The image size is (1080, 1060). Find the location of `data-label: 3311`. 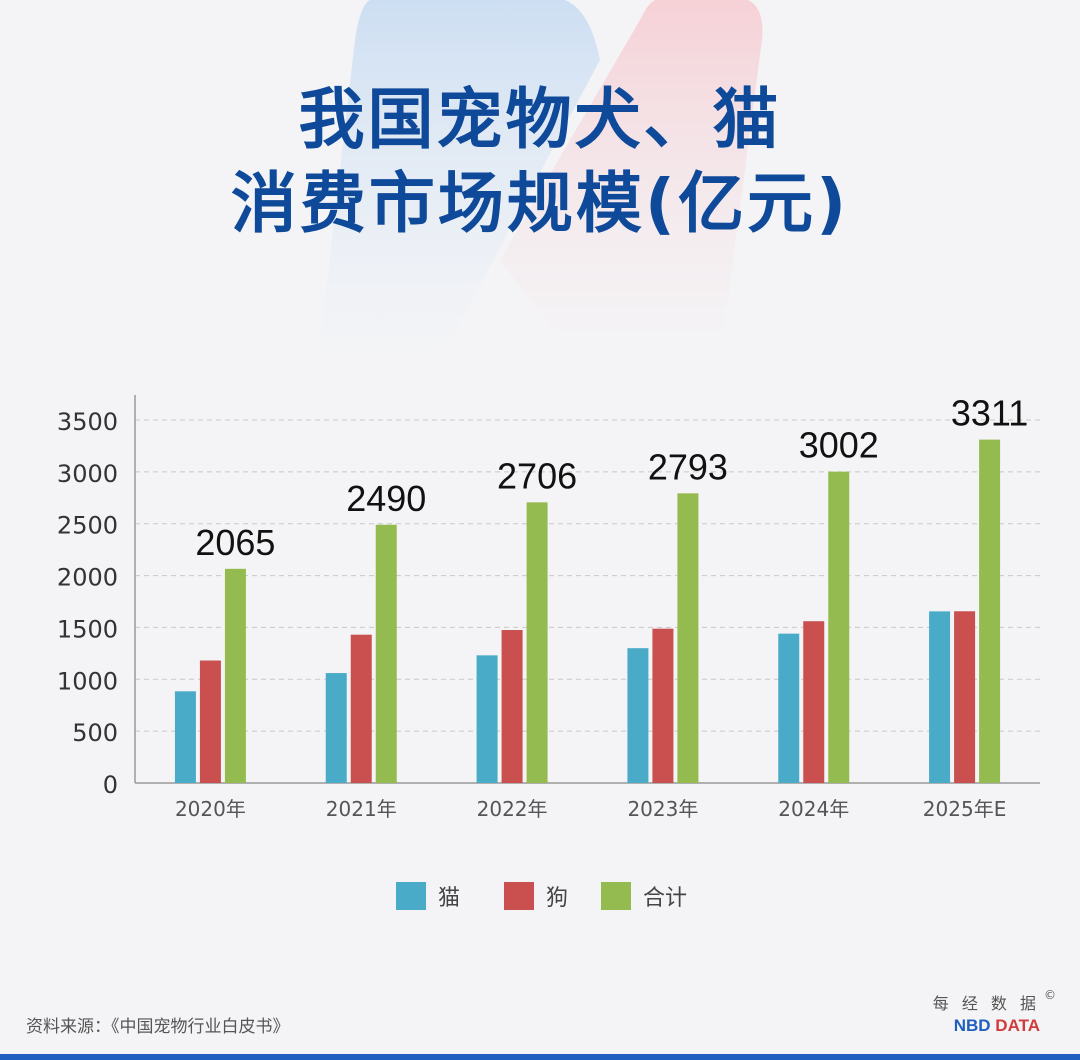

data-label: 3311 is located at coordinates (989, 413).